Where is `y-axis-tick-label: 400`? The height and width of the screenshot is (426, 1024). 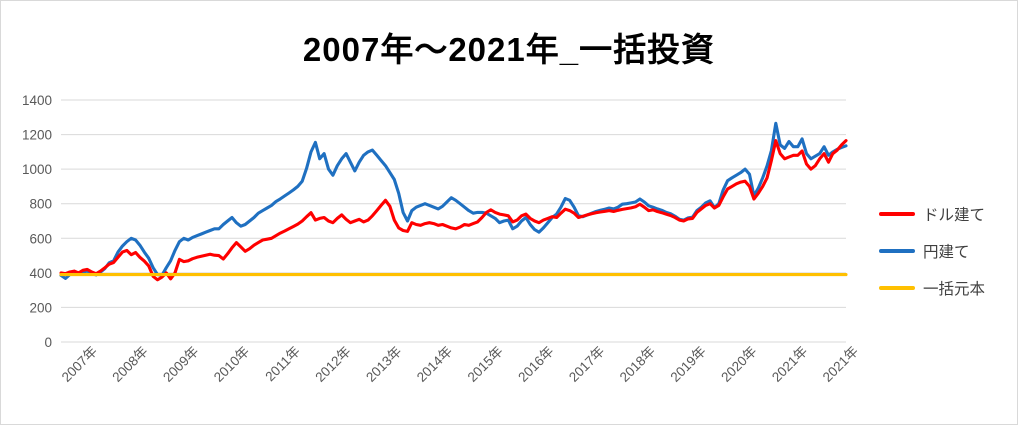 y-axis-tick-label: 400 is located at coordinates (40, 273).